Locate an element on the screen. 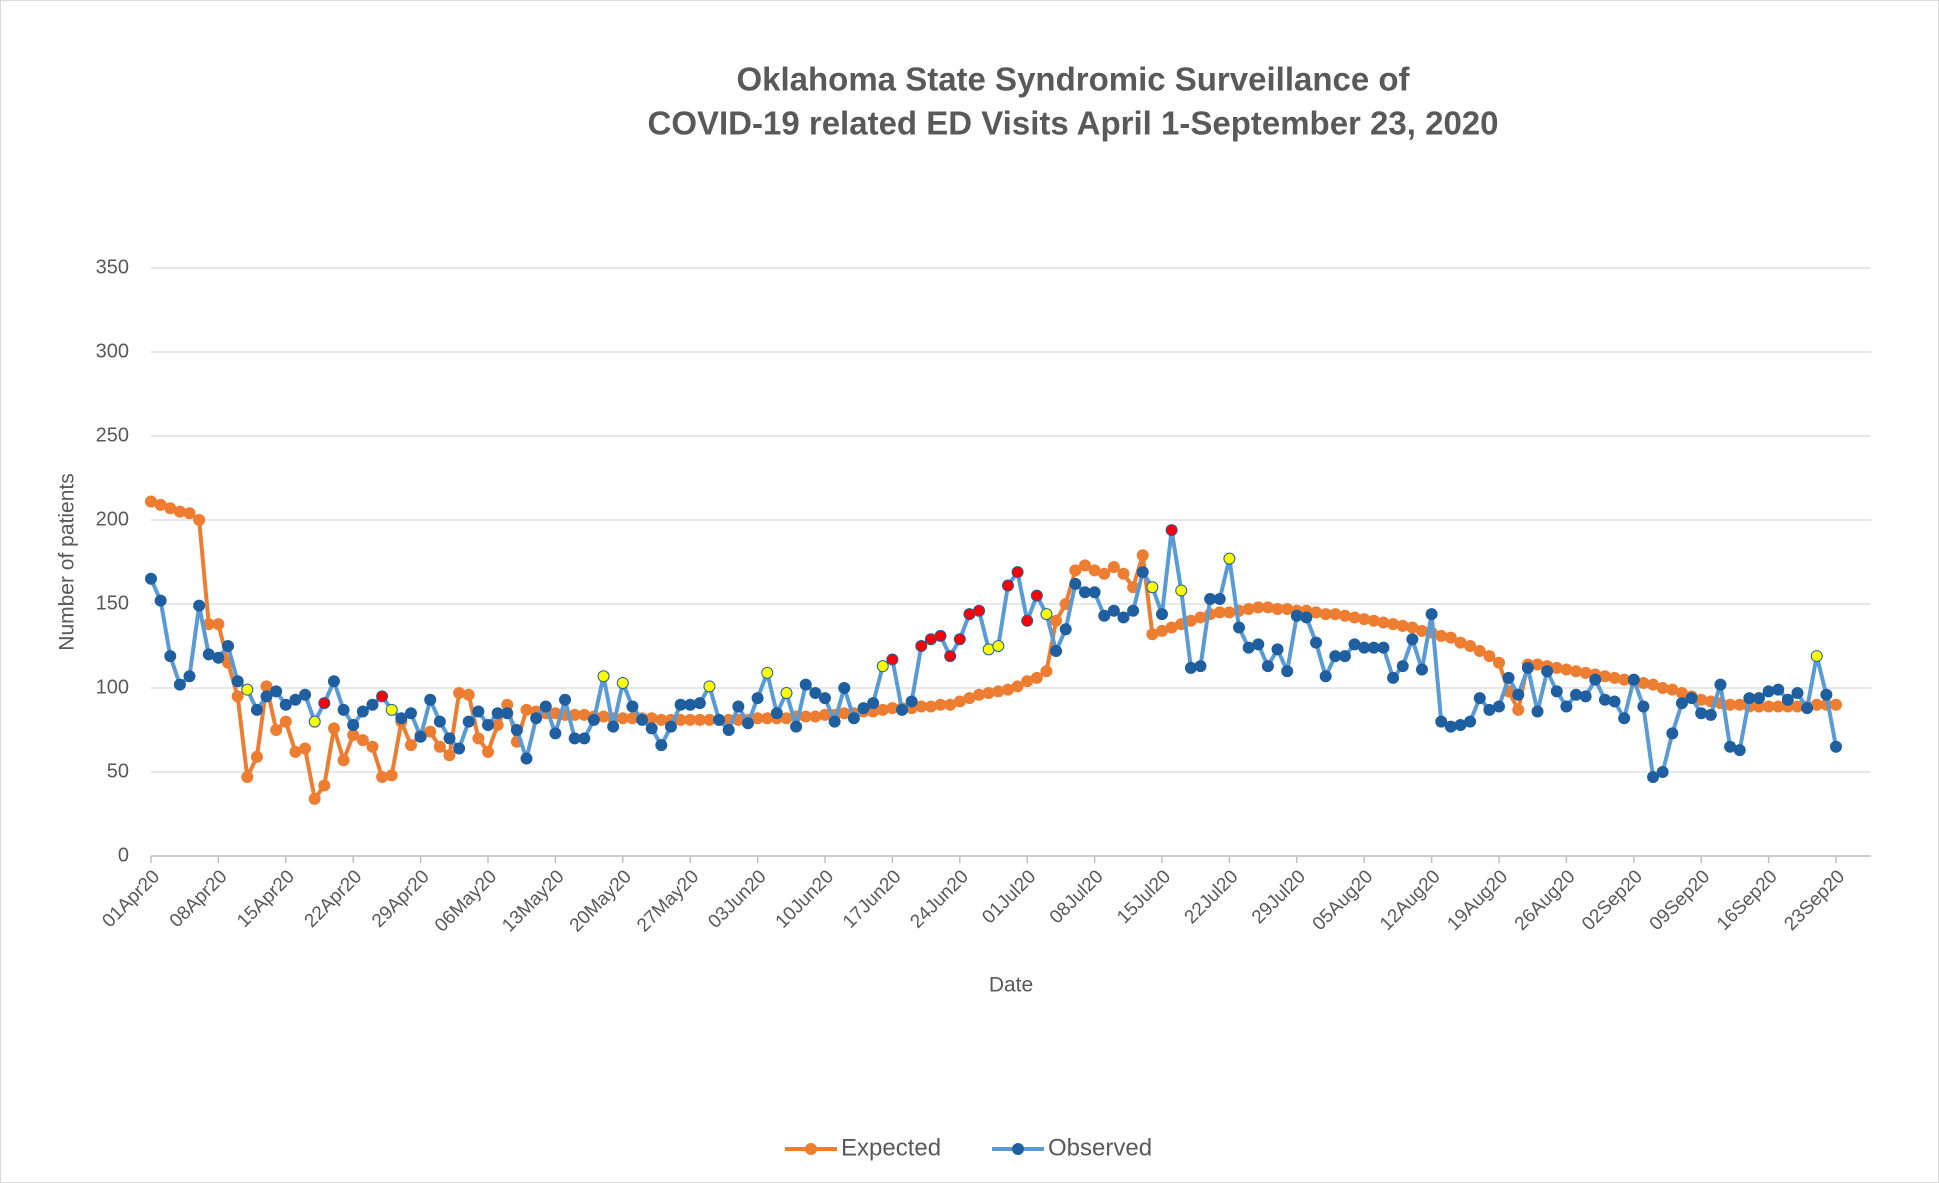  chart-title: Oklahoma State Syndromic Surveillance of is located at coordinates (1073, 79).